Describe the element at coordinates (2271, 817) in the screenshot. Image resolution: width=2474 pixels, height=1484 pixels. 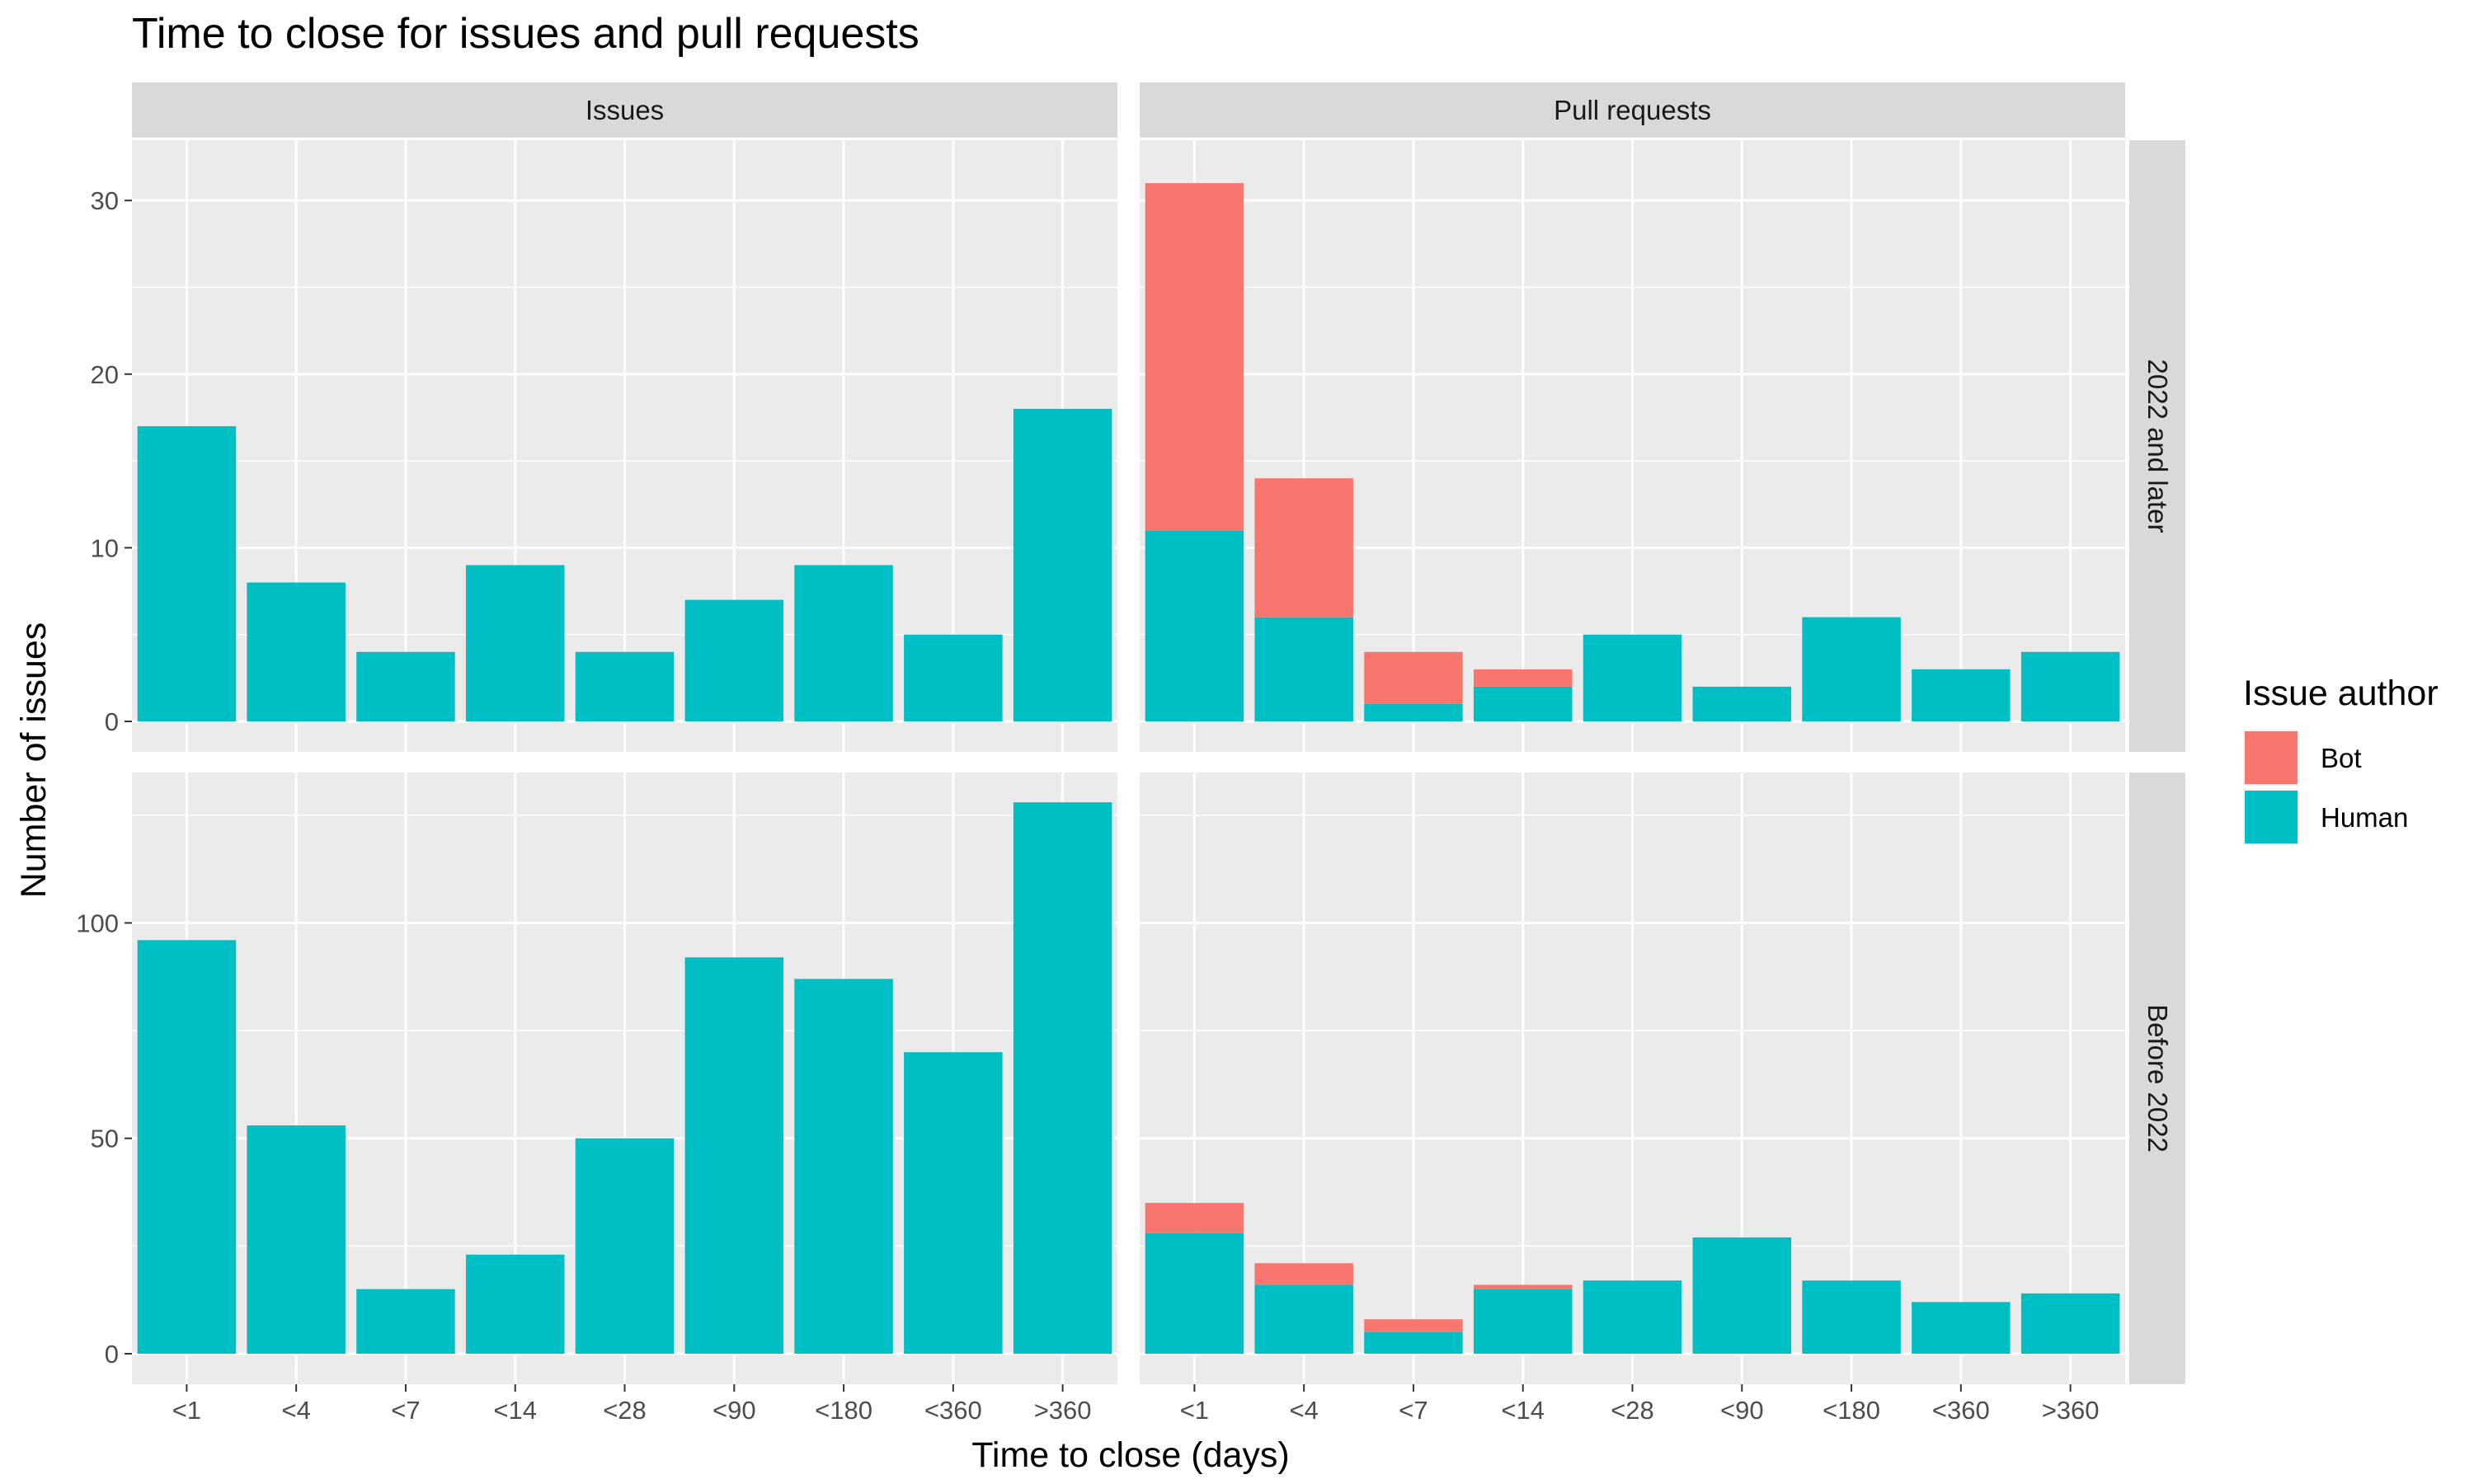
I see `legend-swatch-human` at that location.